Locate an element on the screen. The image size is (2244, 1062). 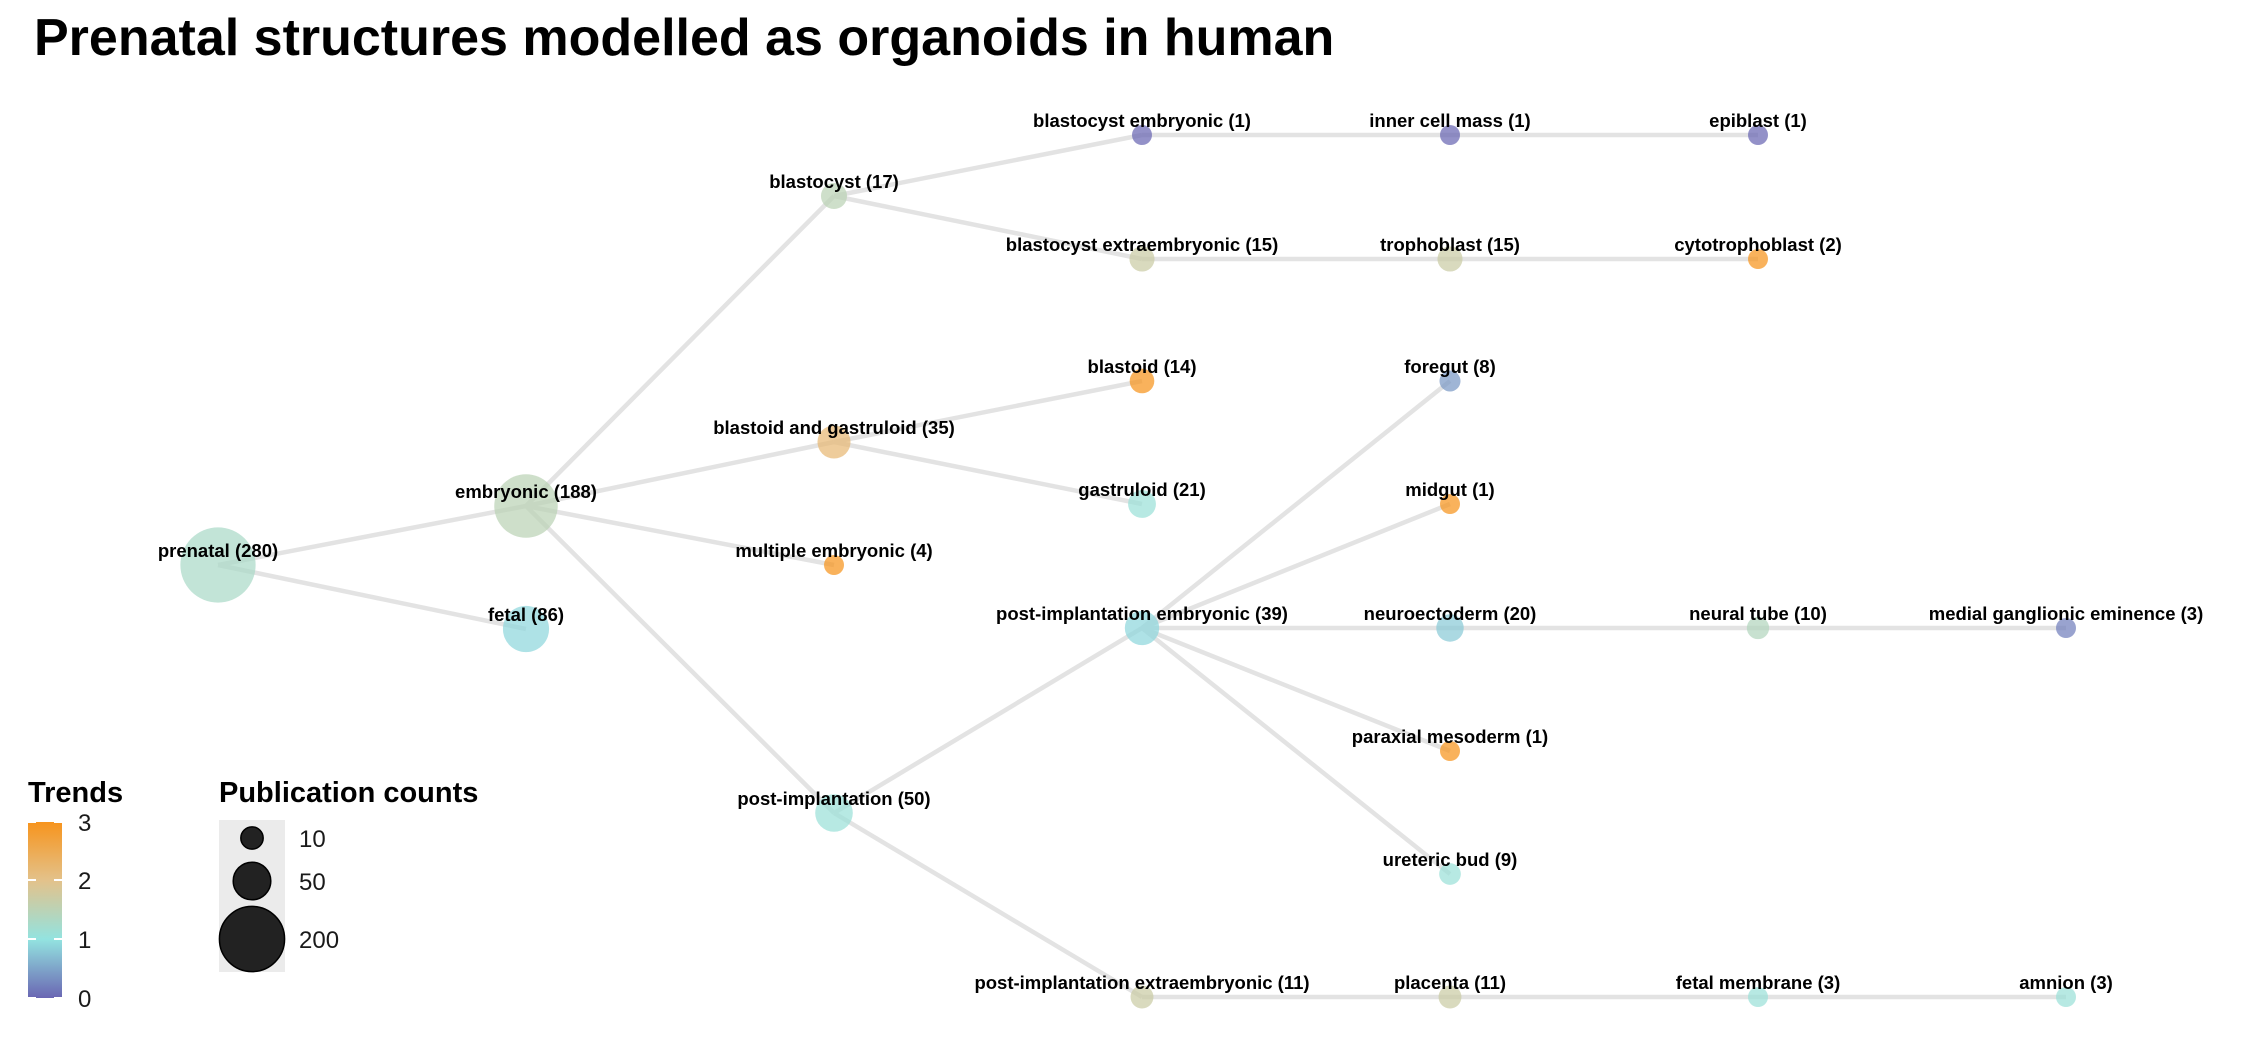
node-circle-prenatal is located at coordinates (218, 565).